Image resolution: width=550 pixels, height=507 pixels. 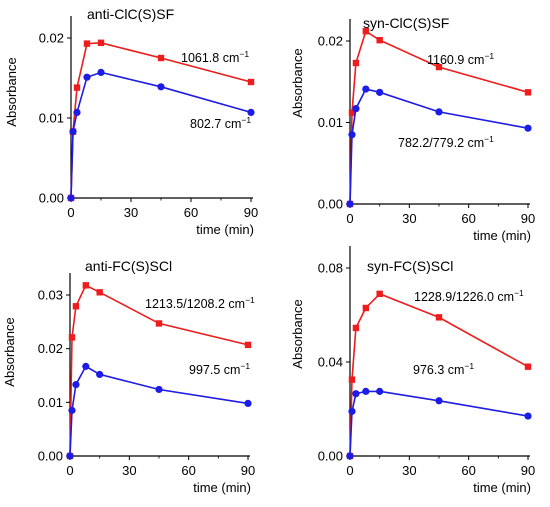 I want to click on y-tick-label: 0.08, so click(x=330, y=268).